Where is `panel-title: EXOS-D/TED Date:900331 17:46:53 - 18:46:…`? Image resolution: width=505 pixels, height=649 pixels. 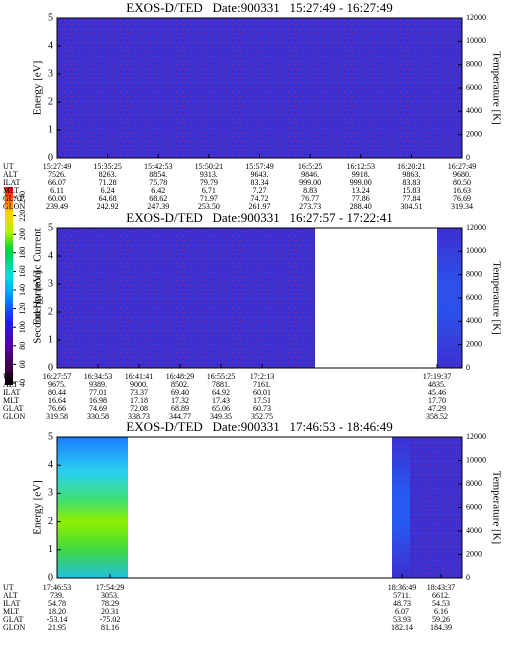
panel-title: EXOS-D/TED Date:900331 17:46:53 - 18:46:… is located at coordinates (259, 426).